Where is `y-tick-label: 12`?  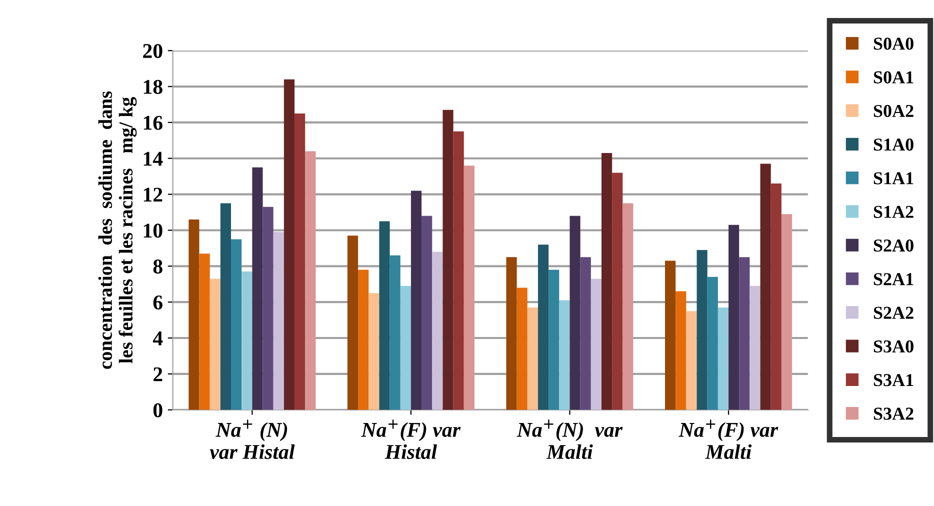 y-tick-label: 12 is located at coordinates (153, 195).